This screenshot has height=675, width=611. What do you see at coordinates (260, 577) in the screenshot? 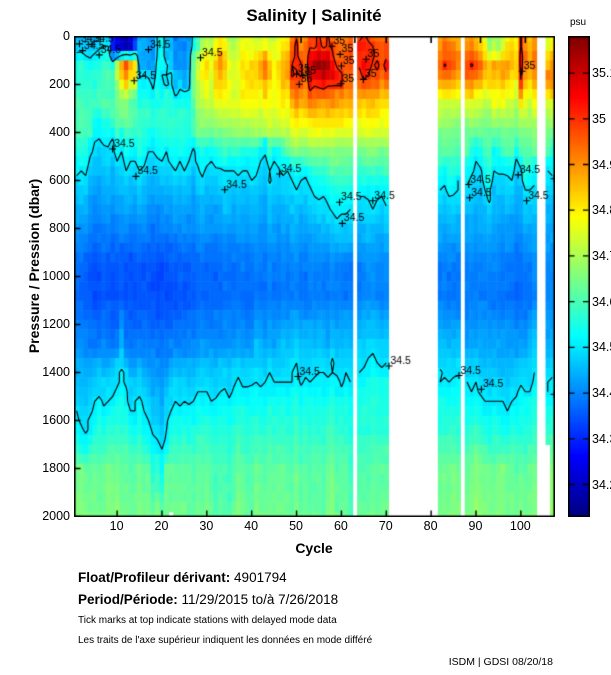
I see `float-id-value: 4901794` at bounding box center [260, 577].